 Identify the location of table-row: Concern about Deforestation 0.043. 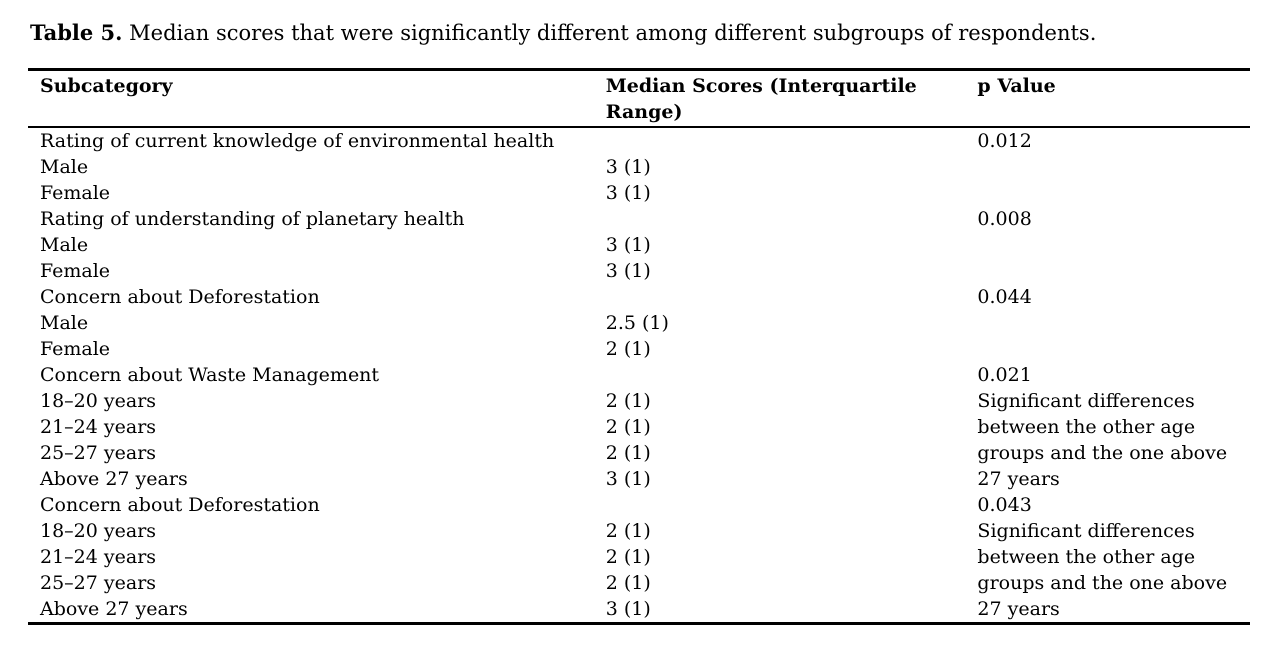
(639, 505).